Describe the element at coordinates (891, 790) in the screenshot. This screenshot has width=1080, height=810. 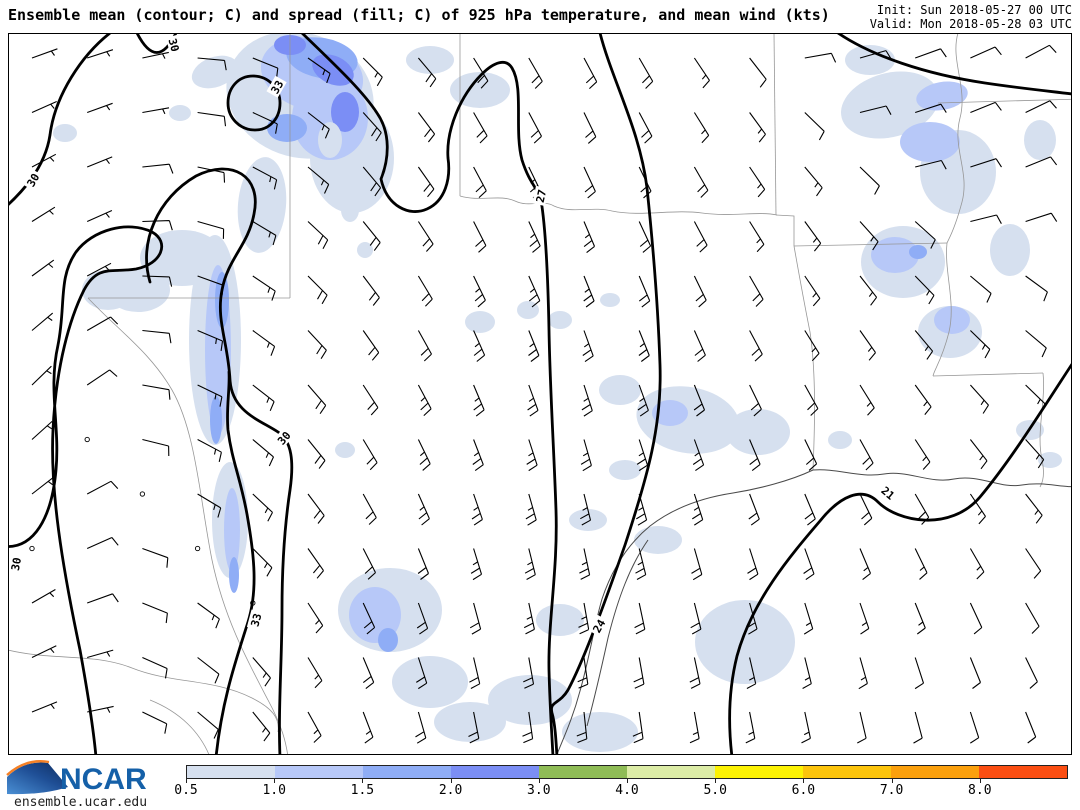
I see `colorbar-tick-label: 7.0` at that location.